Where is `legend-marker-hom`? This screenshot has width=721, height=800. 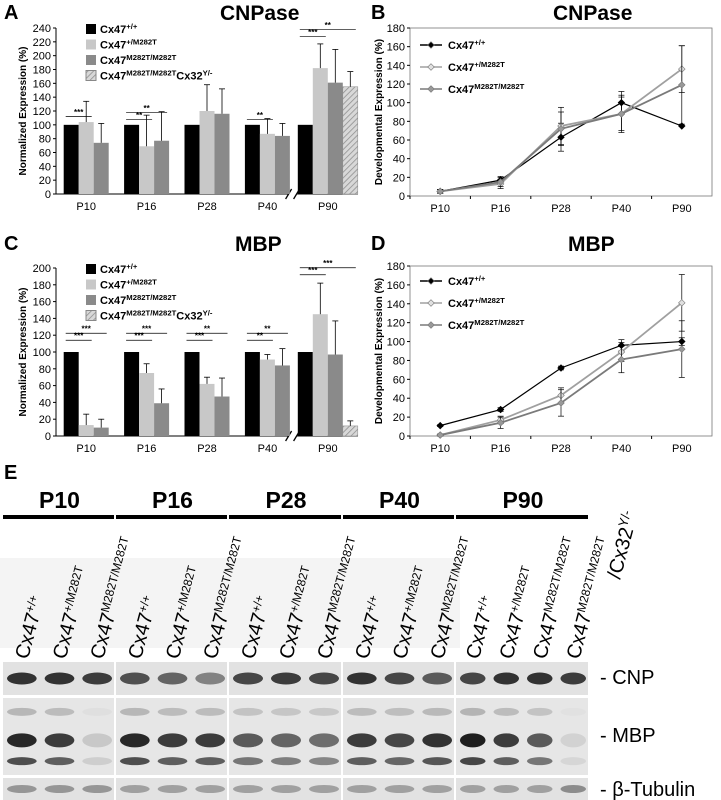 legend-marker-hom is located at coordinates (431, 89).